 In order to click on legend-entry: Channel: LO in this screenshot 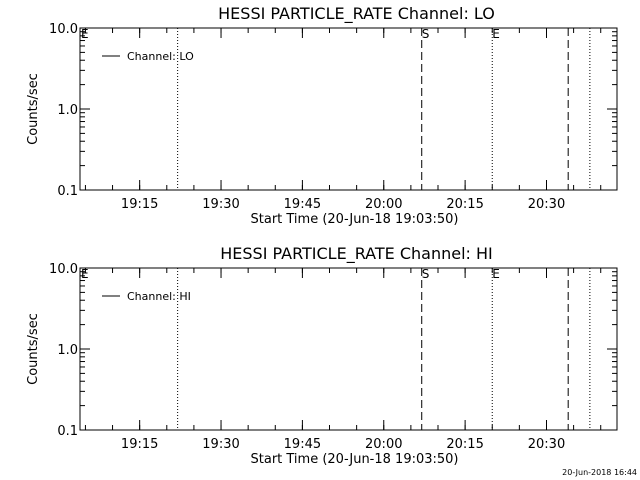, I will do `click(160, 56)`.